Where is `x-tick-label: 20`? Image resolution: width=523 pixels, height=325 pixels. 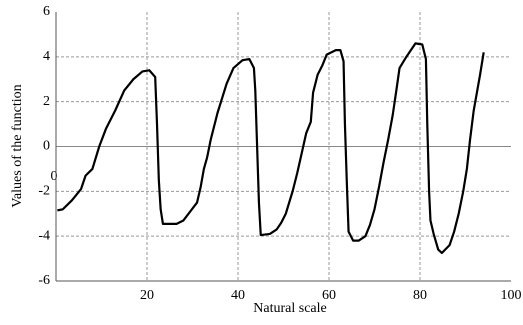 x-tick-label: 20 is located at coordinates (147, 295).